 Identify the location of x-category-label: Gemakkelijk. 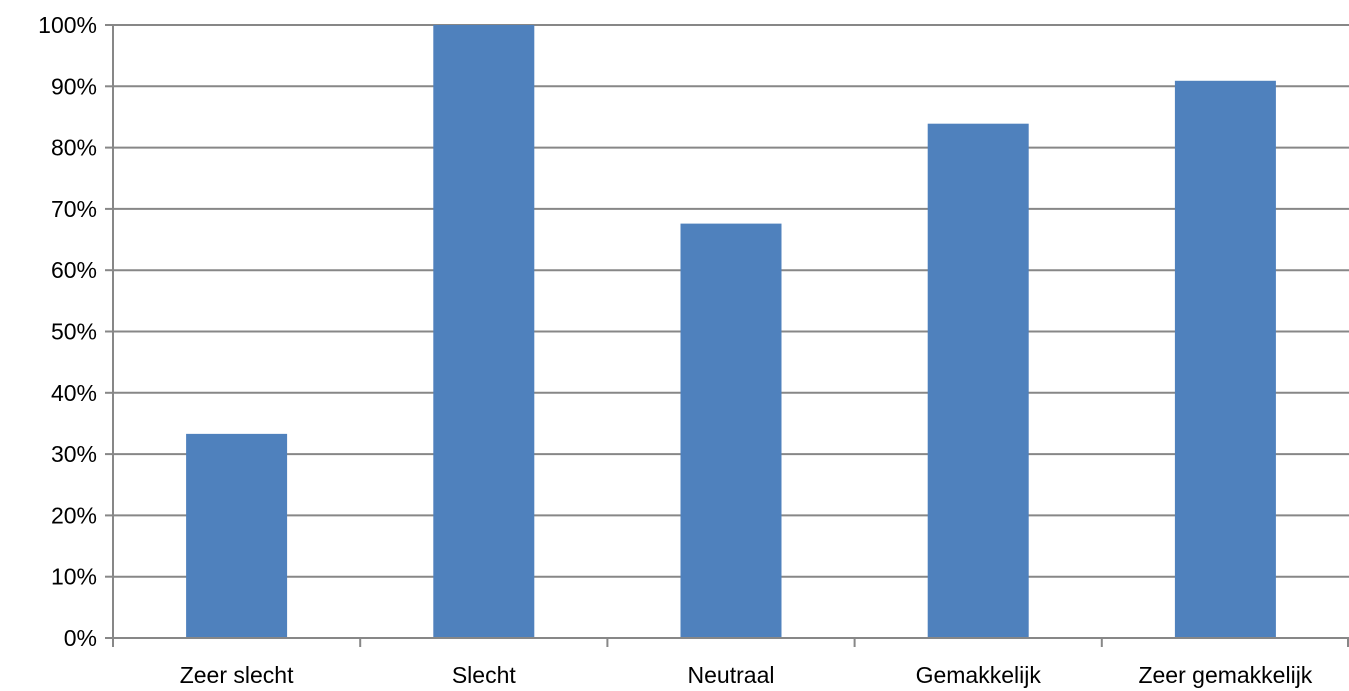
(979, 675).